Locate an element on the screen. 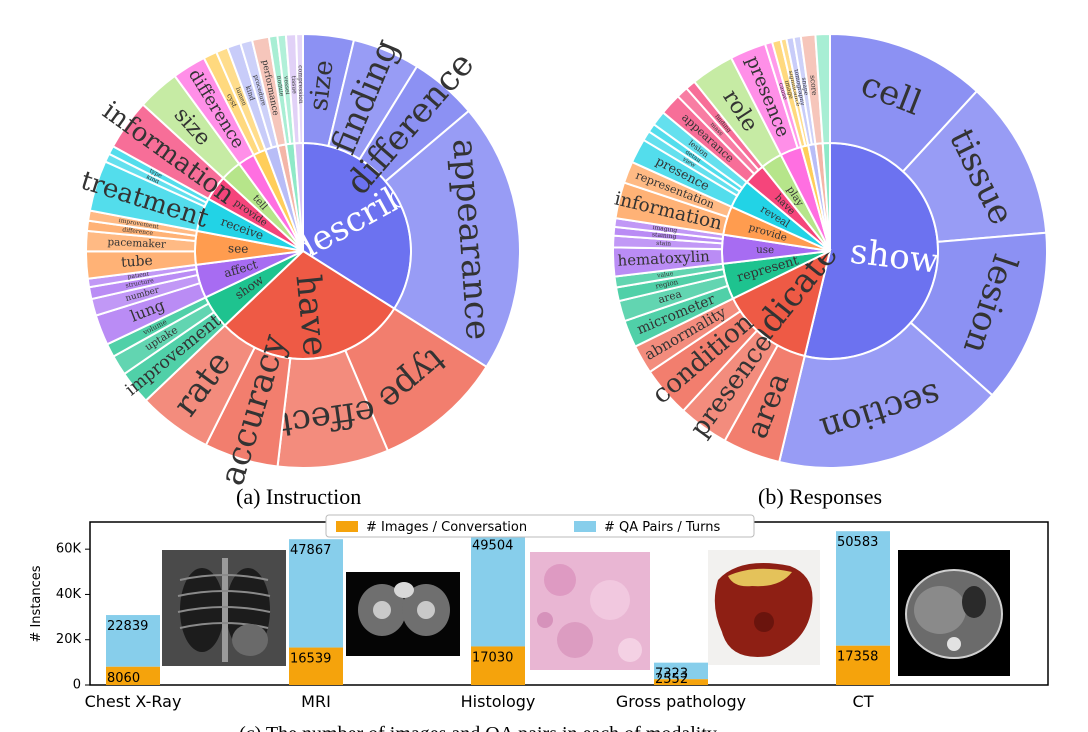 This screenshot has width=1088, height=732. outer-label-staining: staining is located at coordinates (664, 235).